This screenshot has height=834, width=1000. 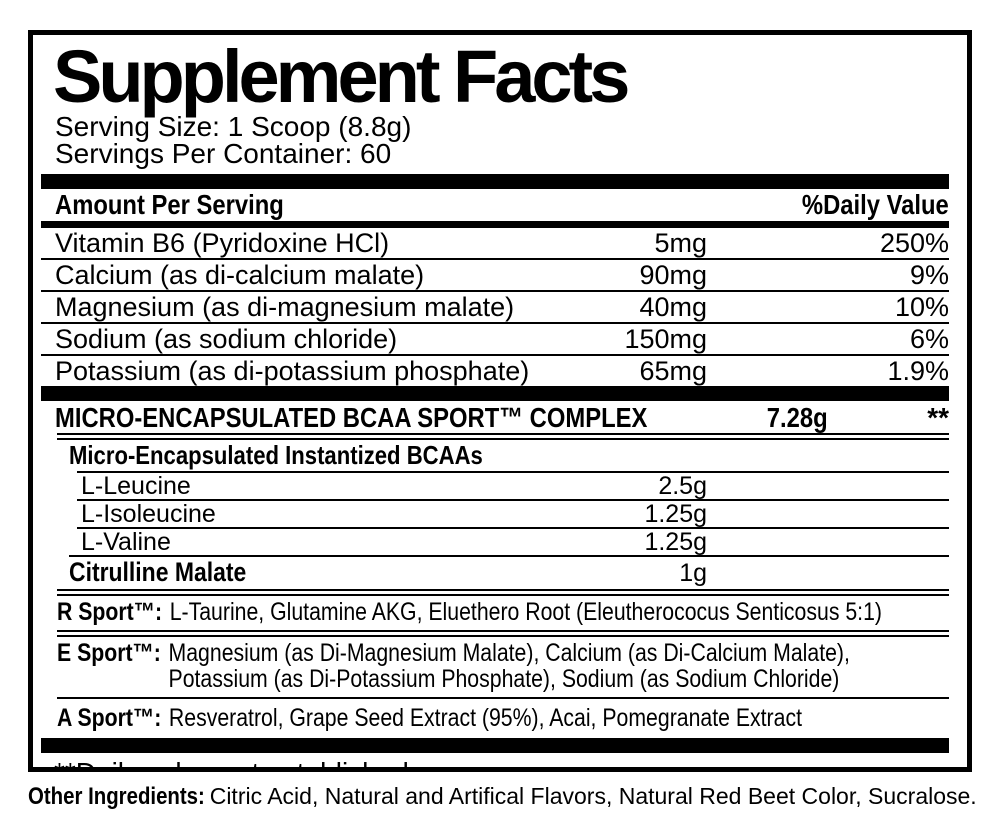 I want to click on nutrient-name: Calcium (as di-calcium malate), so click(x=240, y=275).